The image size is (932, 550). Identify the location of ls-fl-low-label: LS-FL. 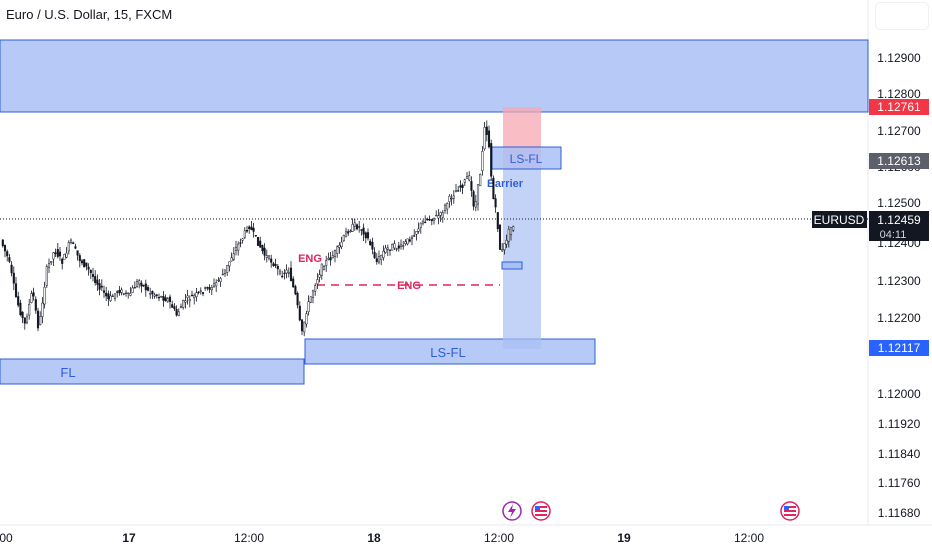
(447, 352).